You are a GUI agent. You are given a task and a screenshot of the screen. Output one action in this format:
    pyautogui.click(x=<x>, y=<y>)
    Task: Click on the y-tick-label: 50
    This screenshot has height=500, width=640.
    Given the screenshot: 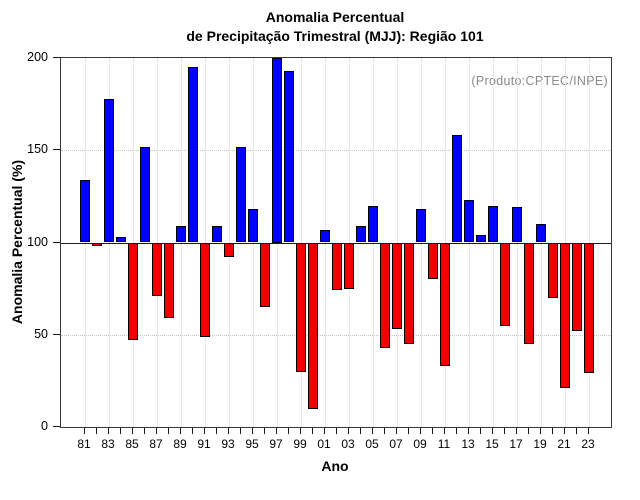 What is the action you would take?
    pyautogui.click(x=41, y=333)
    